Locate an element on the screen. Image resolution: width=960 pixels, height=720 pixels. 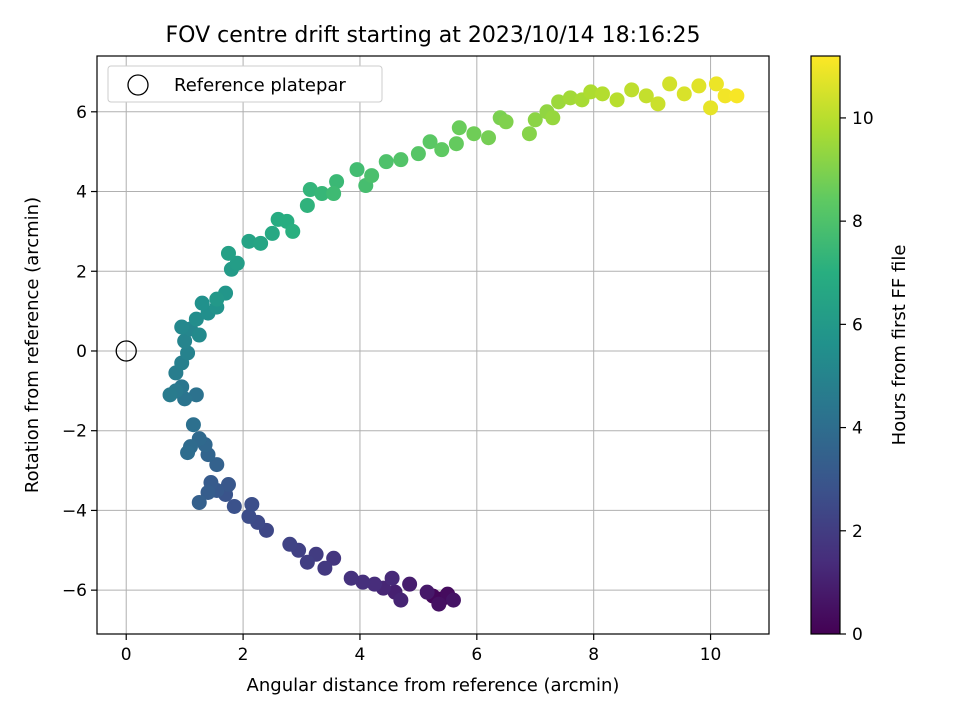
y-tick-label: −2 is located at coordinates (74, 432).